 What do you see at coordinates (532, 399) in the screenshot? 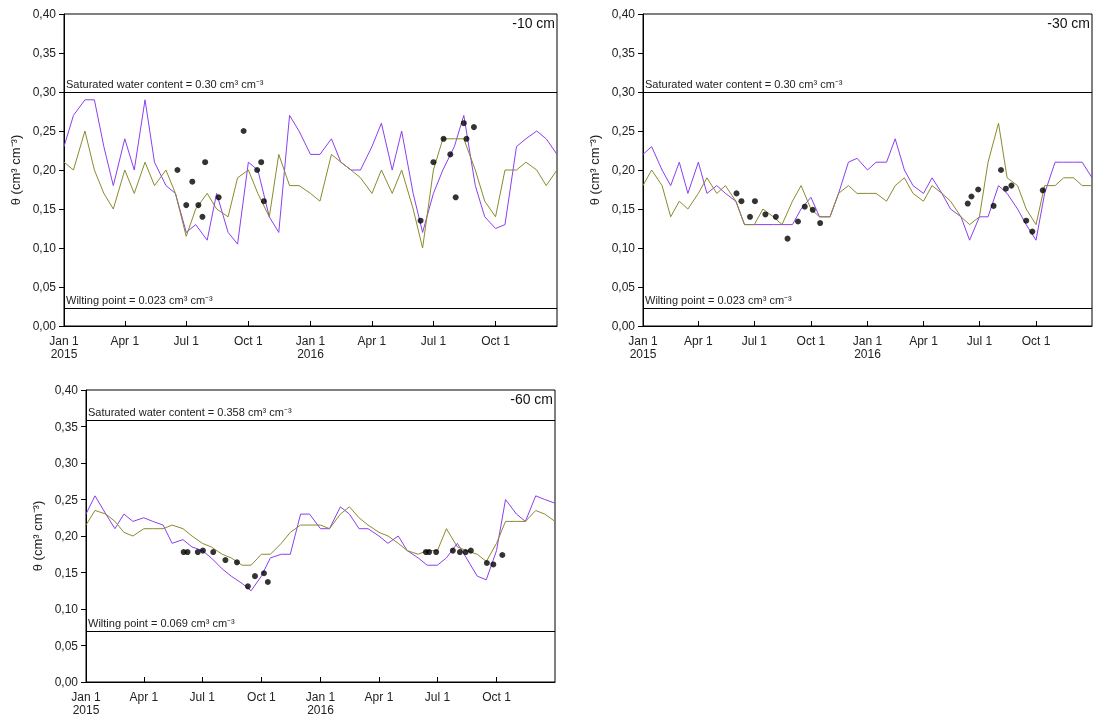
I see `annotation: -60 cm` at bounding box center [532, 399].